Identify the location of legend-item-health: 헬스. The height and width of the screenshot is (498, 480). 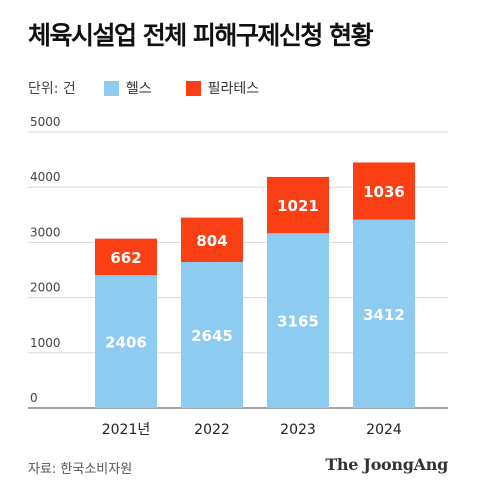
(127, 88).